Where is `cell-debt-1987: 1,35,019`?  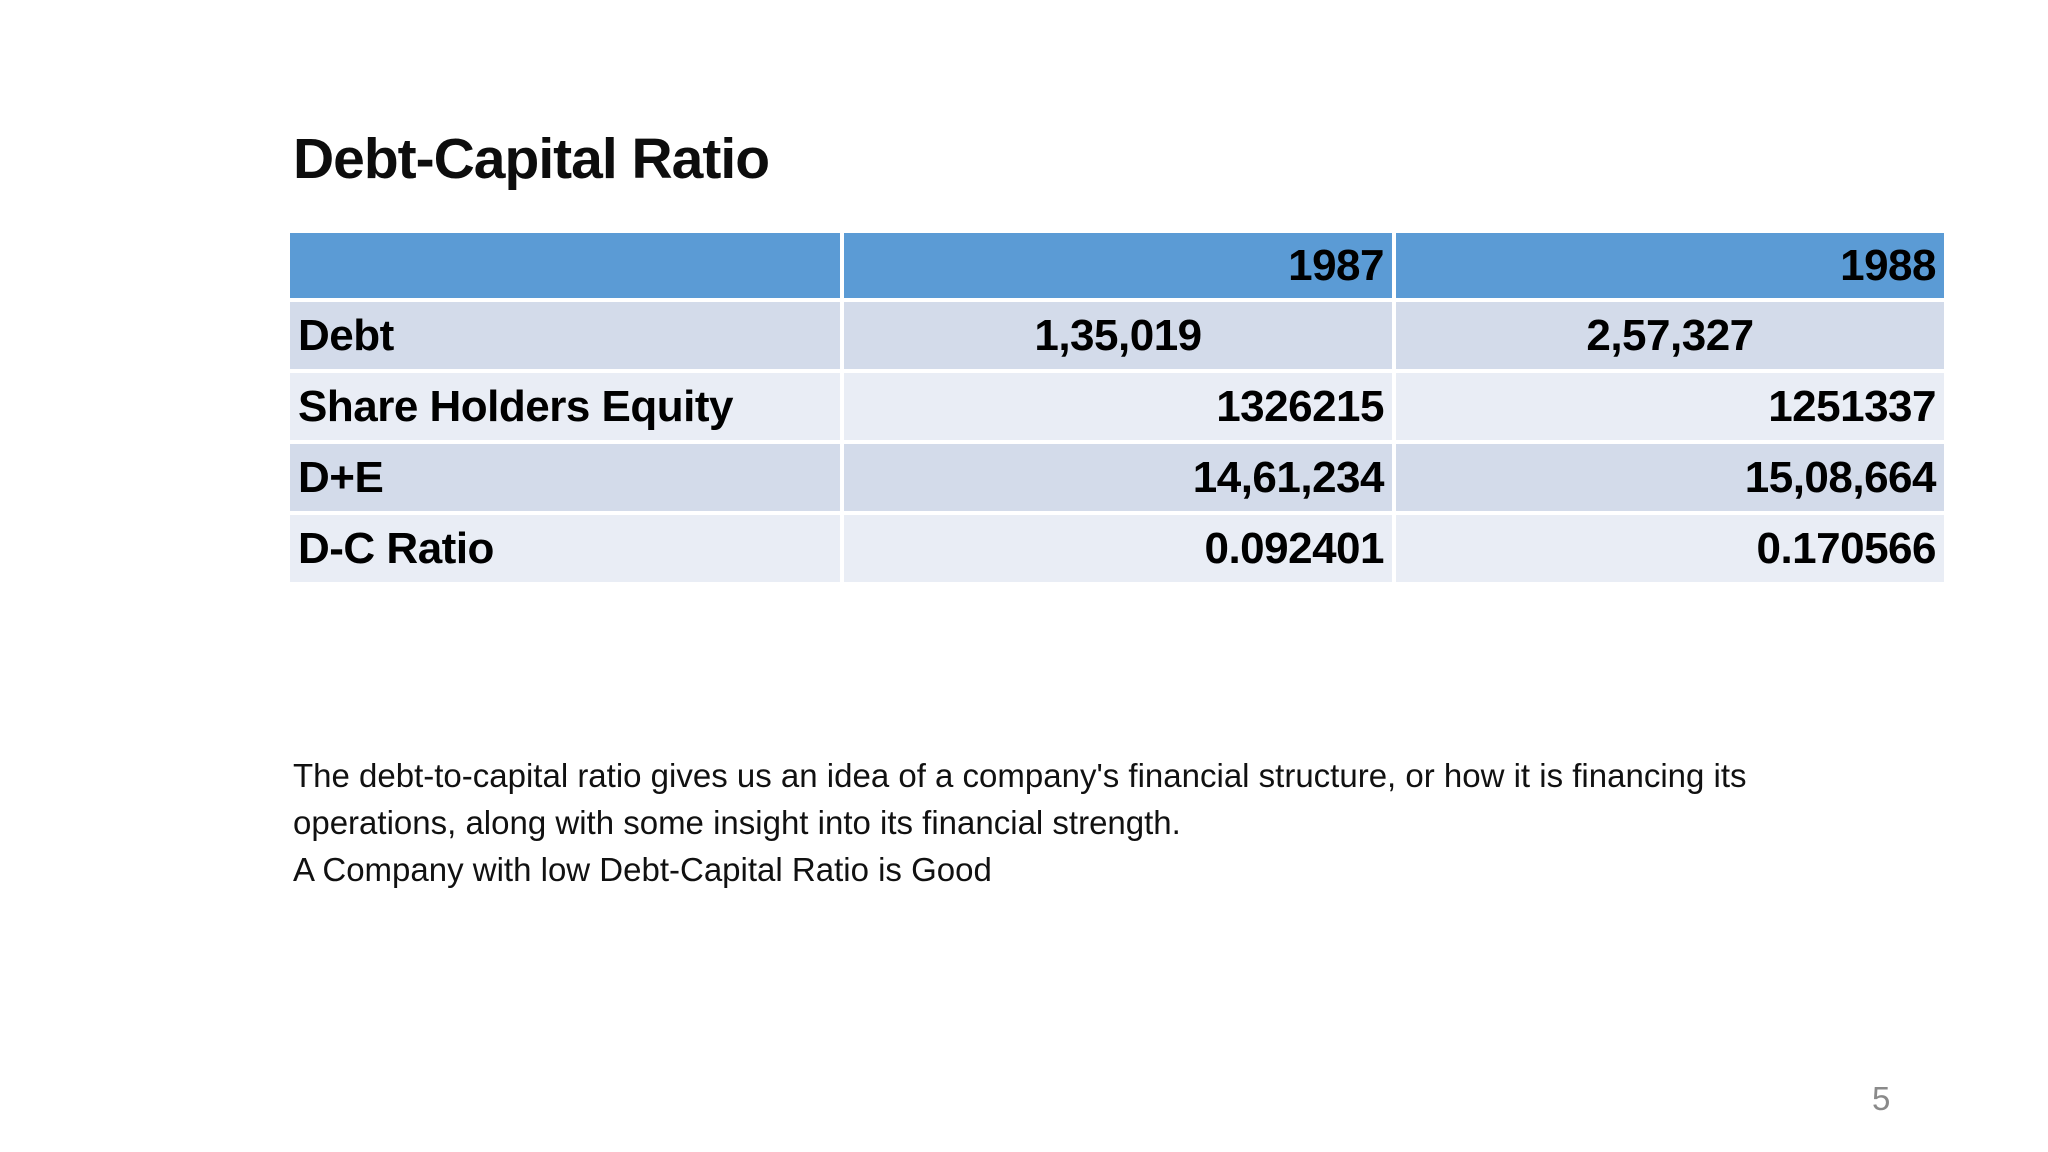 cell-debt-1987: 1,35,019 is located at coordinates (1118, 335).